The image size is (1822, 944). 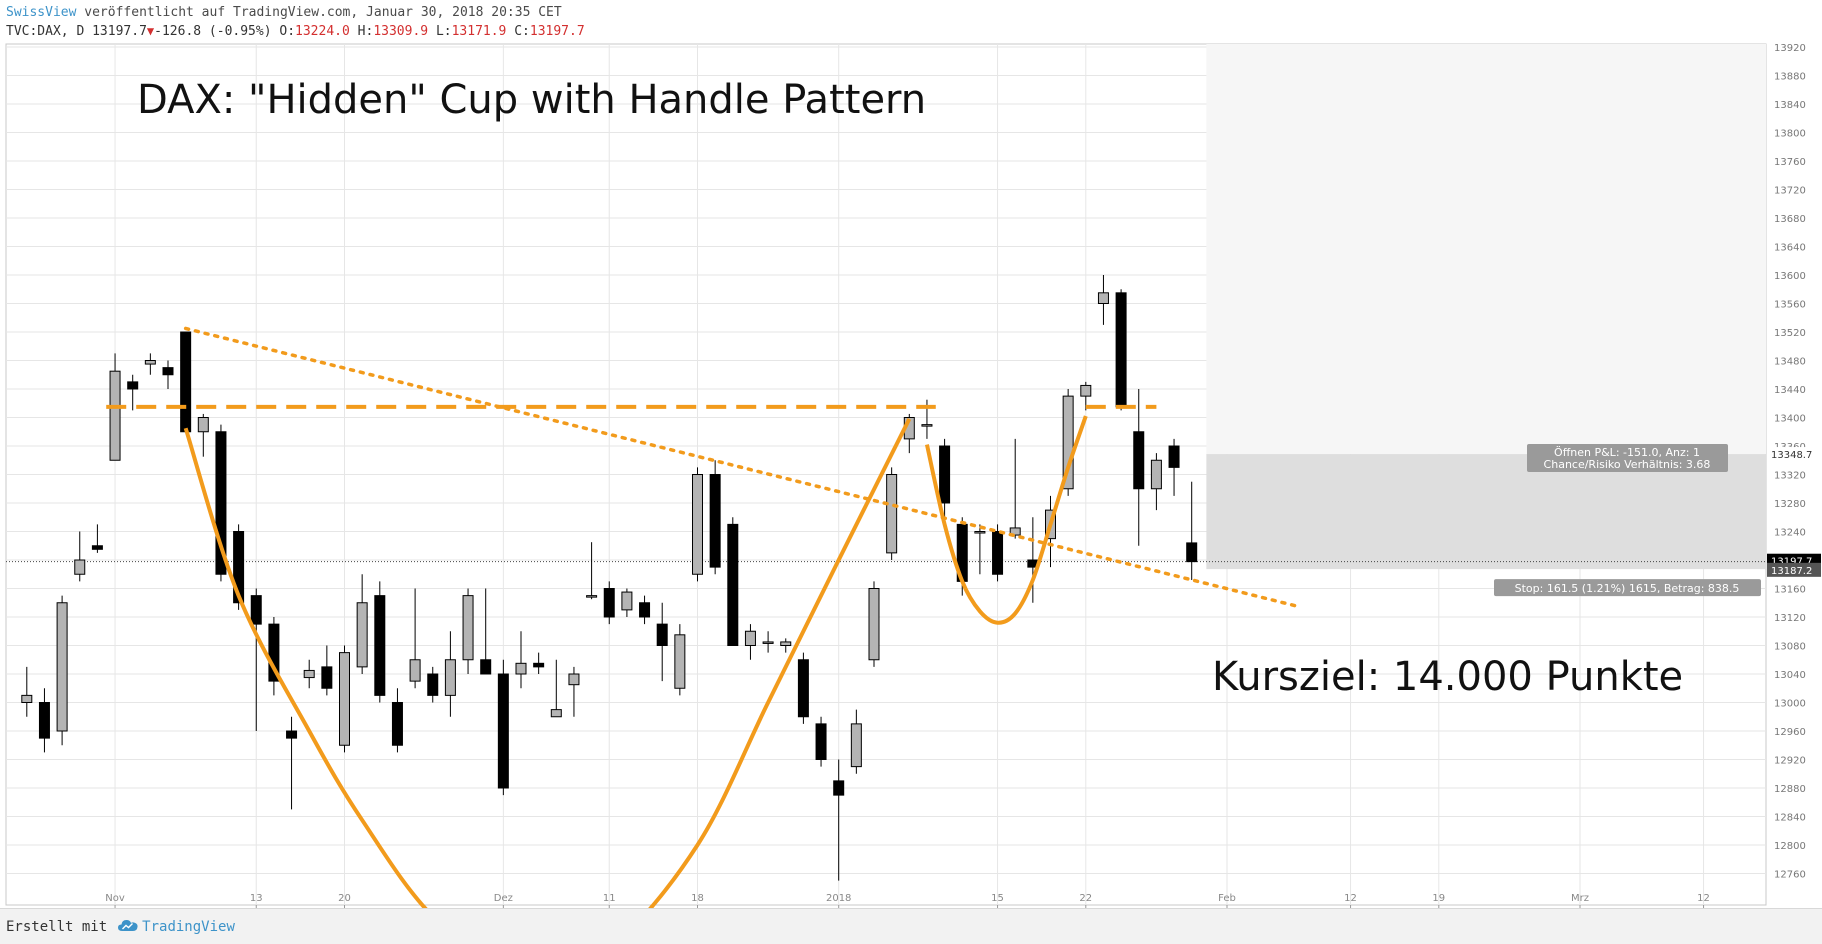 What do you see at coordinates (365, 31) in the screenshot?
I see `high-label: H:` at bounding box center [365, 31].